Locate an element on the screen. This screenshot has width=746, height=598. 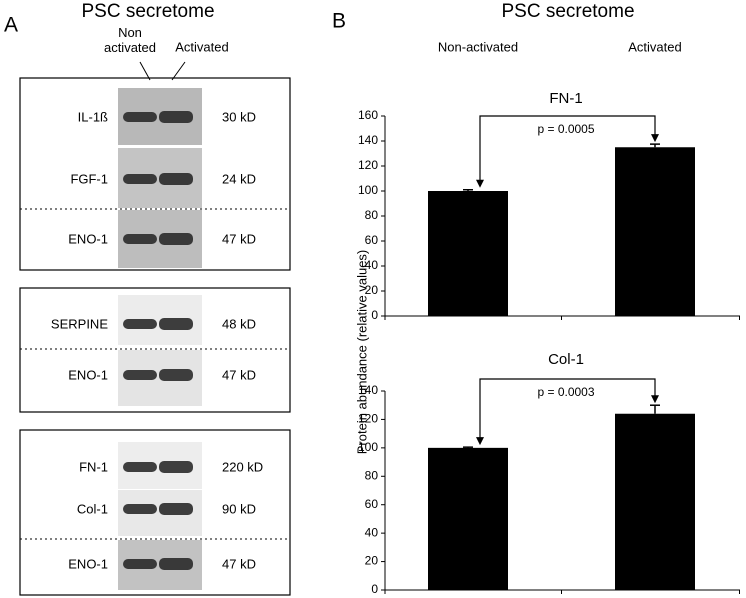
protein-label: SERPINE is located at coordinates (79, 323).